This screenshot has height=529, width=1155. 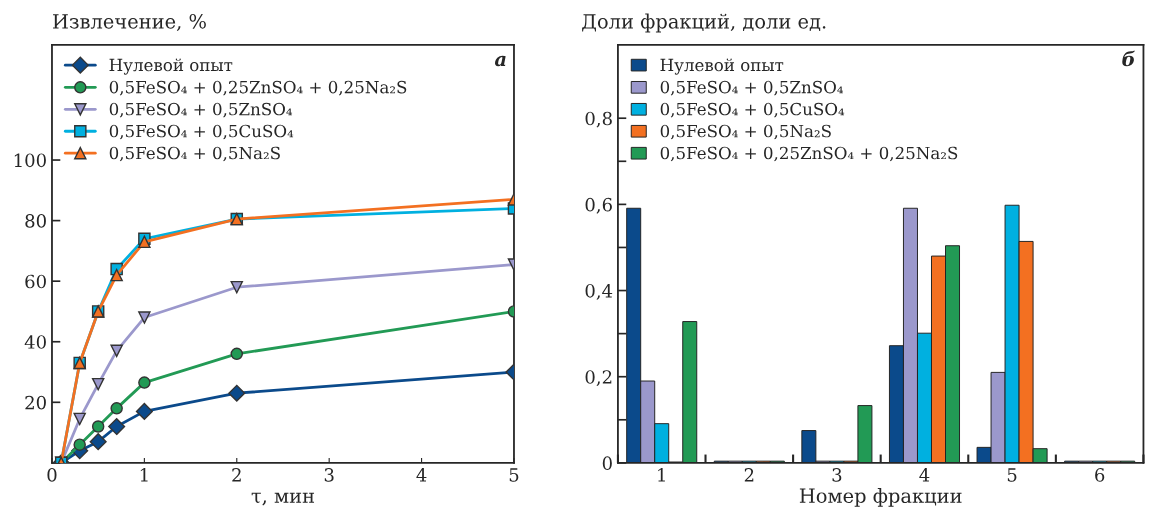 I want to click on y-tick-label: 40, so click(x=35, y=342).